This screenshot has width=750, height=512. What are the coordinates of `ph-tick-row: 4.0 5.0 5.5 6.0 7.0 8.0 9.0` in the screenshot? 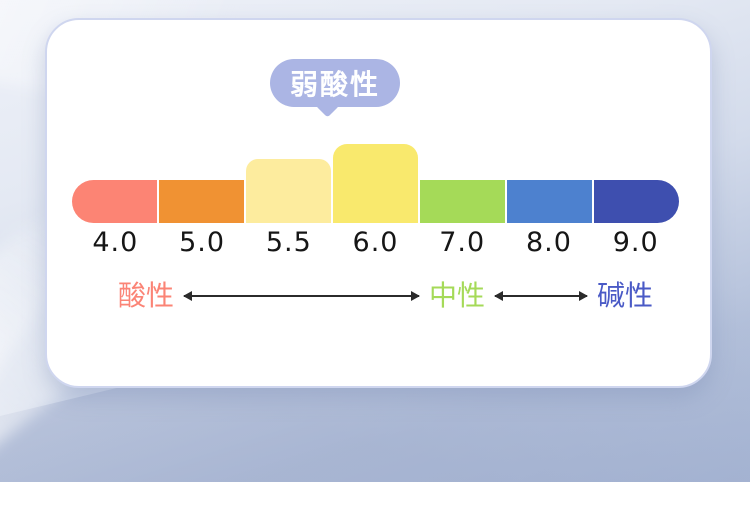 It's located at (375, 243).